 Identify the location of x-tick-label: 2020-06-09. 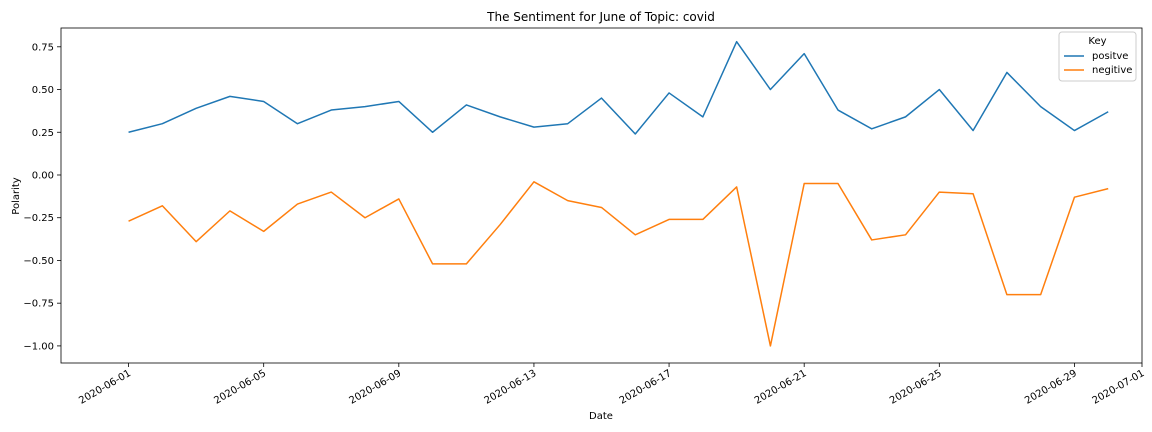
(375, 387).